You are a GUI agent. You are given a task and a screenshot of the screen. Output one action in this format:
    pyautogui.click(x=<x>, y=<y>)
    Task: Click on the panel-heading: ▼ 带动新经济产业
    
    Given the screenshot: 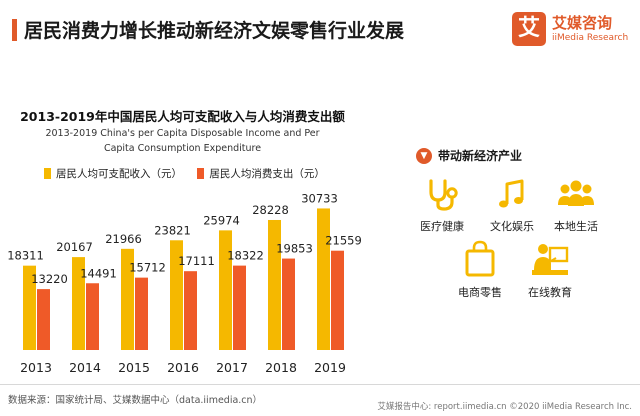 What is the action you would take?
    pyautogui.click(x=469, y=155)
    